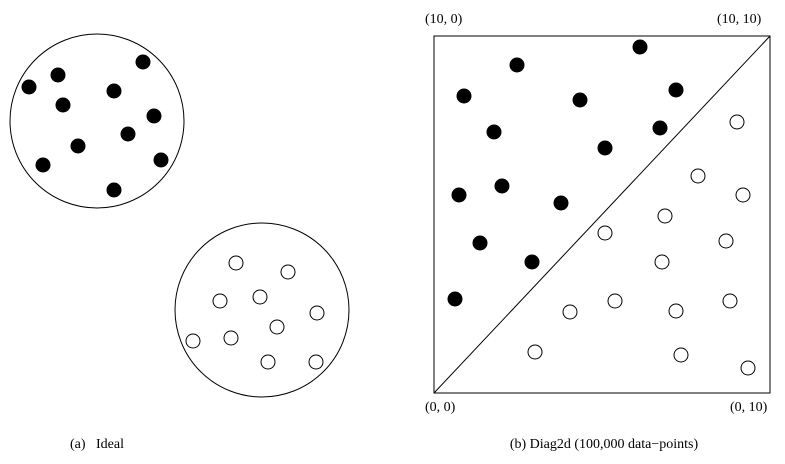  I want to click on cluster-boundary-hollow, so click(262, 310).